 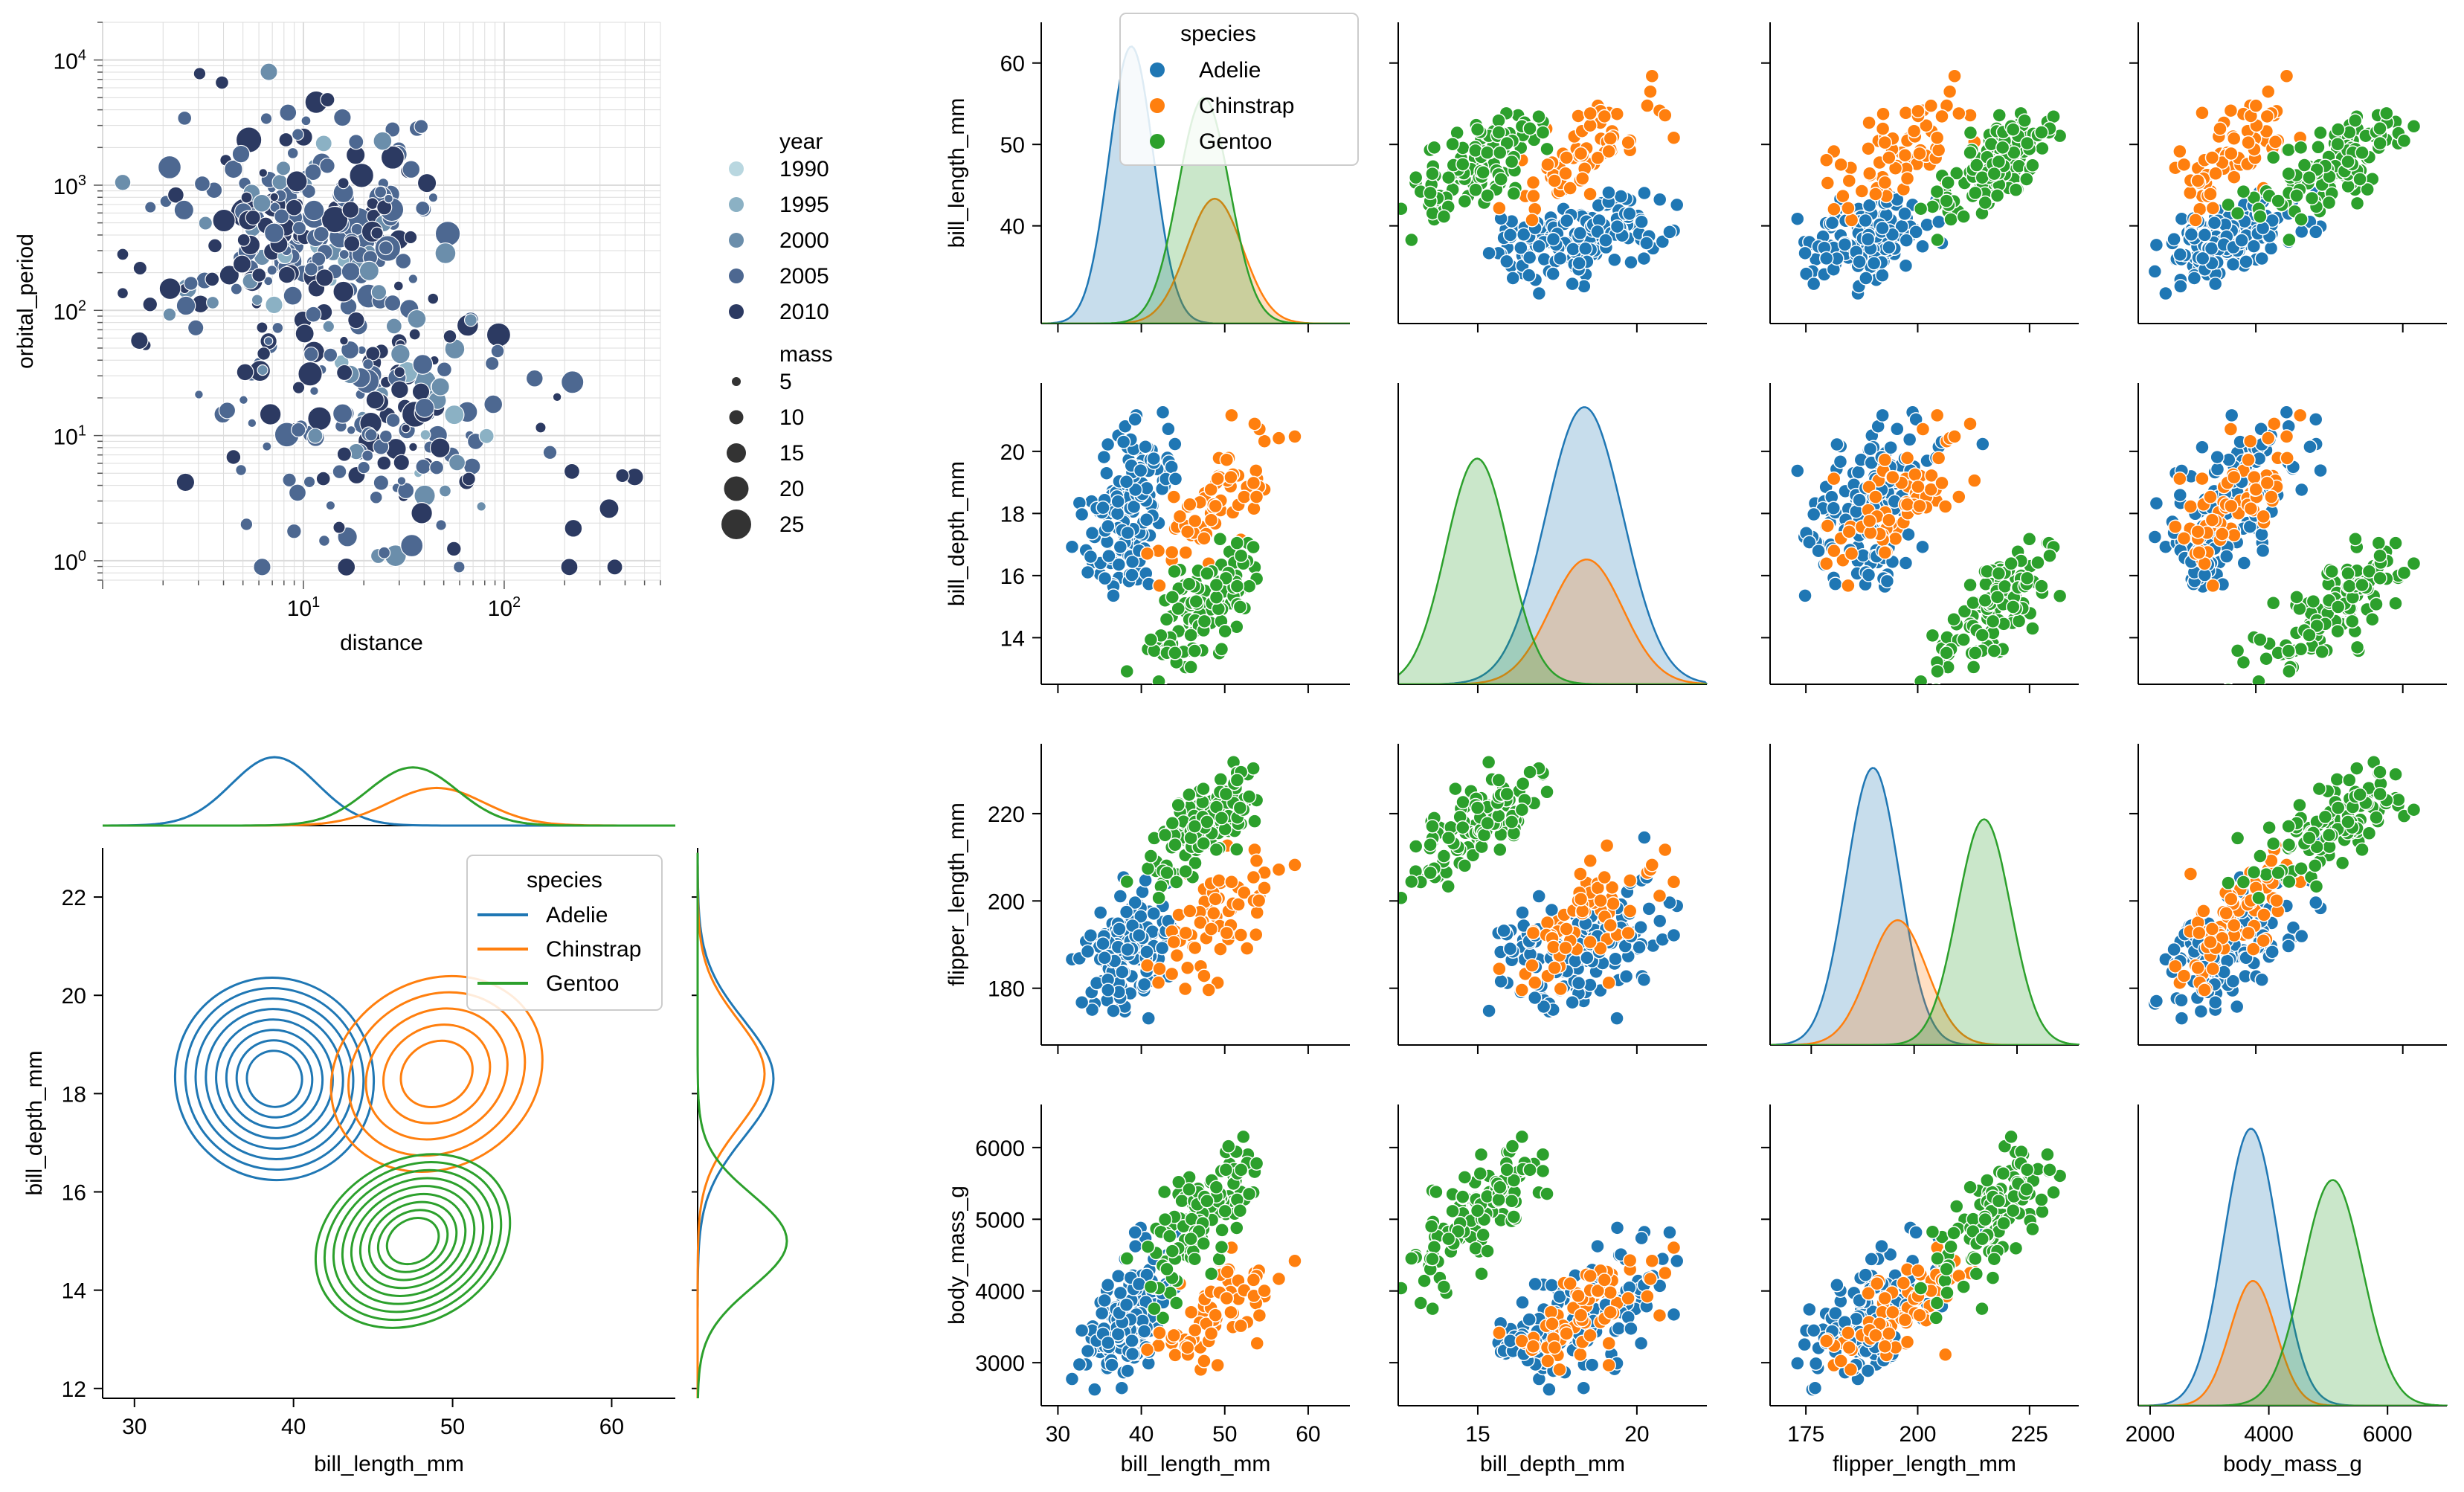 What do you see at coordinates (1477, 1434) in the screenshot?
I see `x-tick-label: 15` at bounding box center [1477, 1434].